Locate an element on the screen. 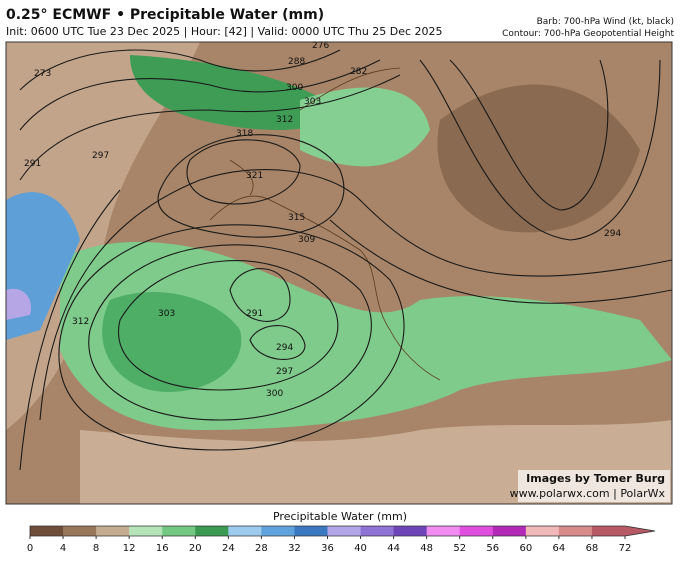 This screenshot has width=680, height=562. contour-label: 309 is located at coordinates (306, 240).